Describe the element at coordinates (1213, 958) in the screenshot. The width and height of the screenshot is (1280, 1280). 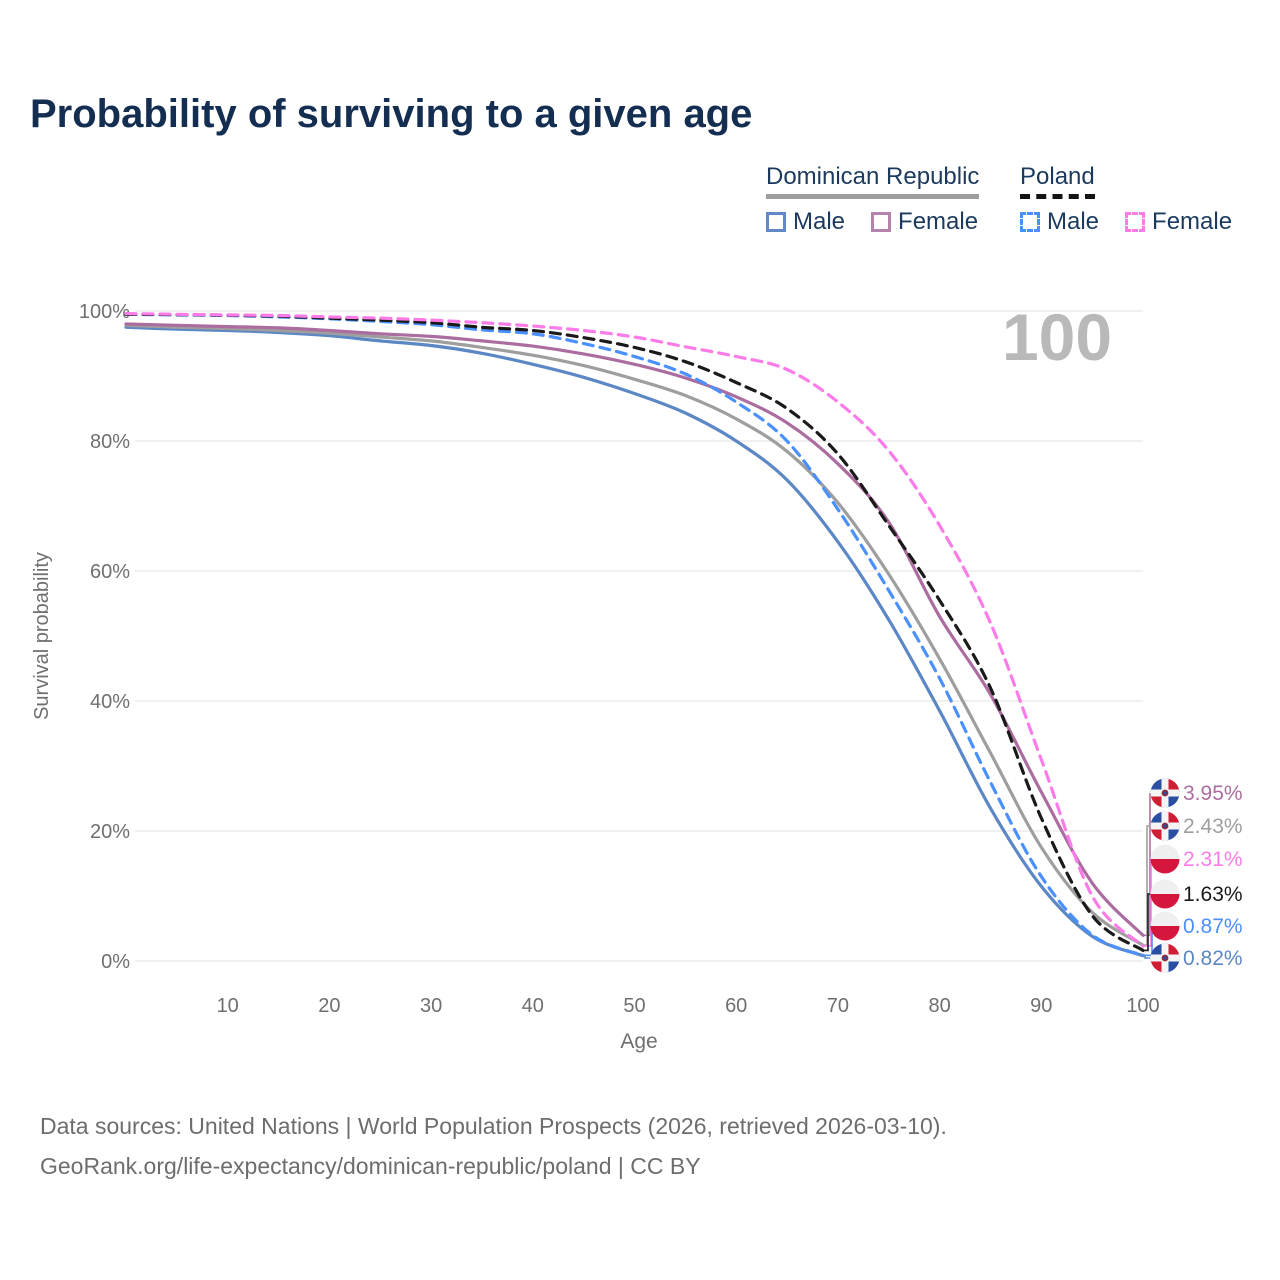
I see `end-value-label: 0.82%` at that location.